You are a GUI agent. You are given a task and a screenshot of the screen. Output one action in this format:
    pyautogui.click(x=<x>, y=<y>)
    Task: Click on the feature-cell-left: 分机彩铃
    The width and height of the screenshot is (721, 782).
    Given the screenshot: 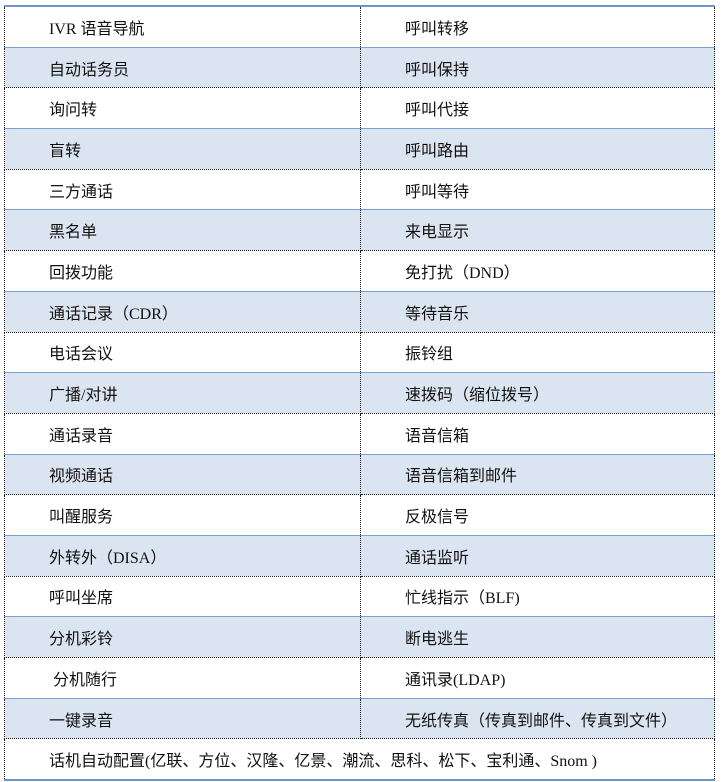 What is the action you would take?
    pyautogui.click(x=182, y=637)
    